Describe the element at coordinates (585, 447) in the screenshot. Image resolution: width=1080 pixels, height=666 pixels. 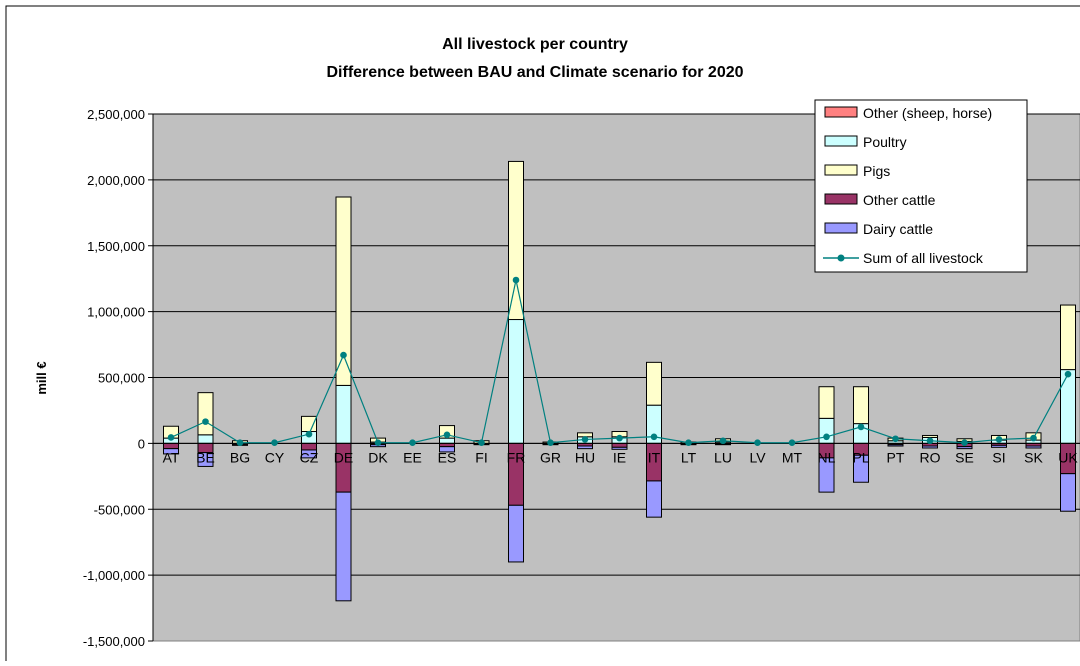
I see `bar-dairy-cattle-hu` at that location.